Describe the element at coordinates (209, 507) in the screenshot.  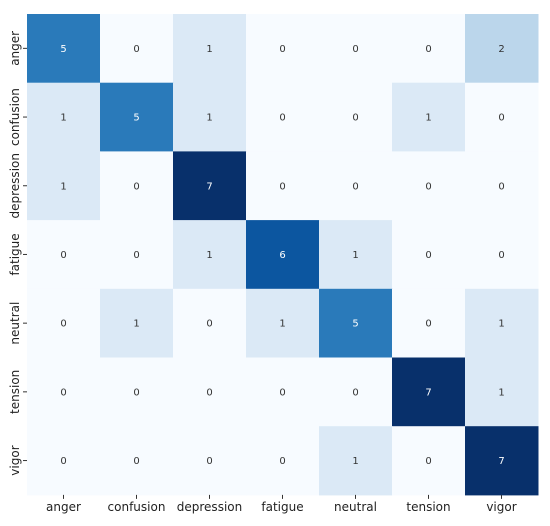
I see `x-tick-label: depression` at that location.